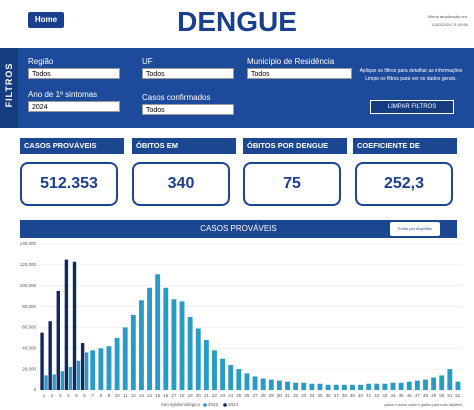  I want to click on y-tick-label: 20,000, so click(29, 368).